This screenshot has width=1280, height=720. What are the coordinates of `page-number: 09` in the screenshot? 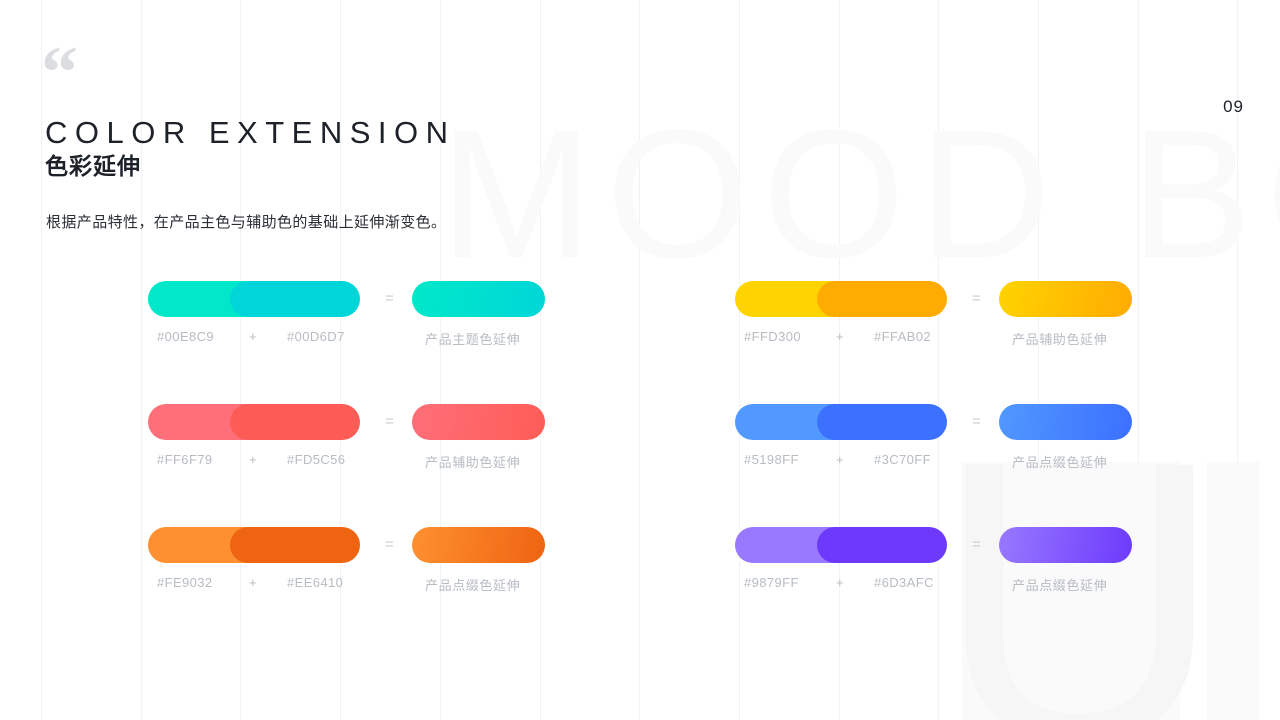 It's located at (1233, 106).